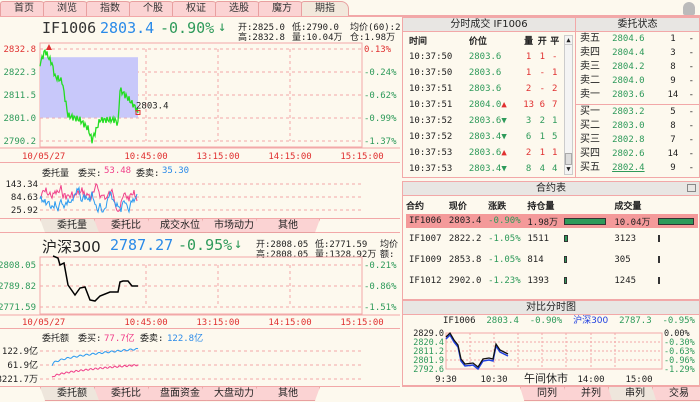 This screenshot has width=700, height=402. What do you see at coordinates (56, 174) in the screenshot?
I see `panel-title: 委托量` at bounding box center [56, 174].